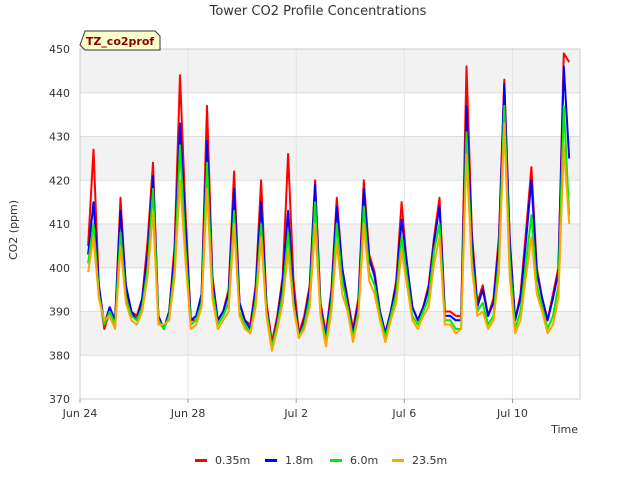  I want to click on legend-item: 0.35m, so click(222, 460).